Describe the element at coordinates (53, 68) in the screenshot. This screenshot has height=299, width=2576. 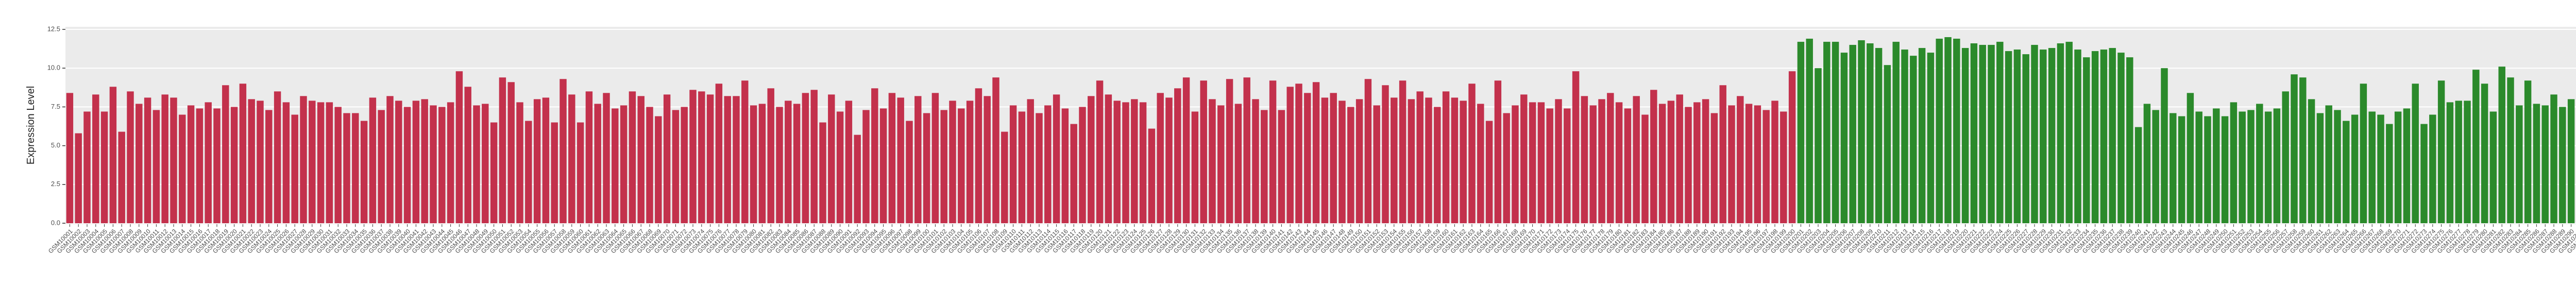
I see `y-tick-label: 10.0` at that location.